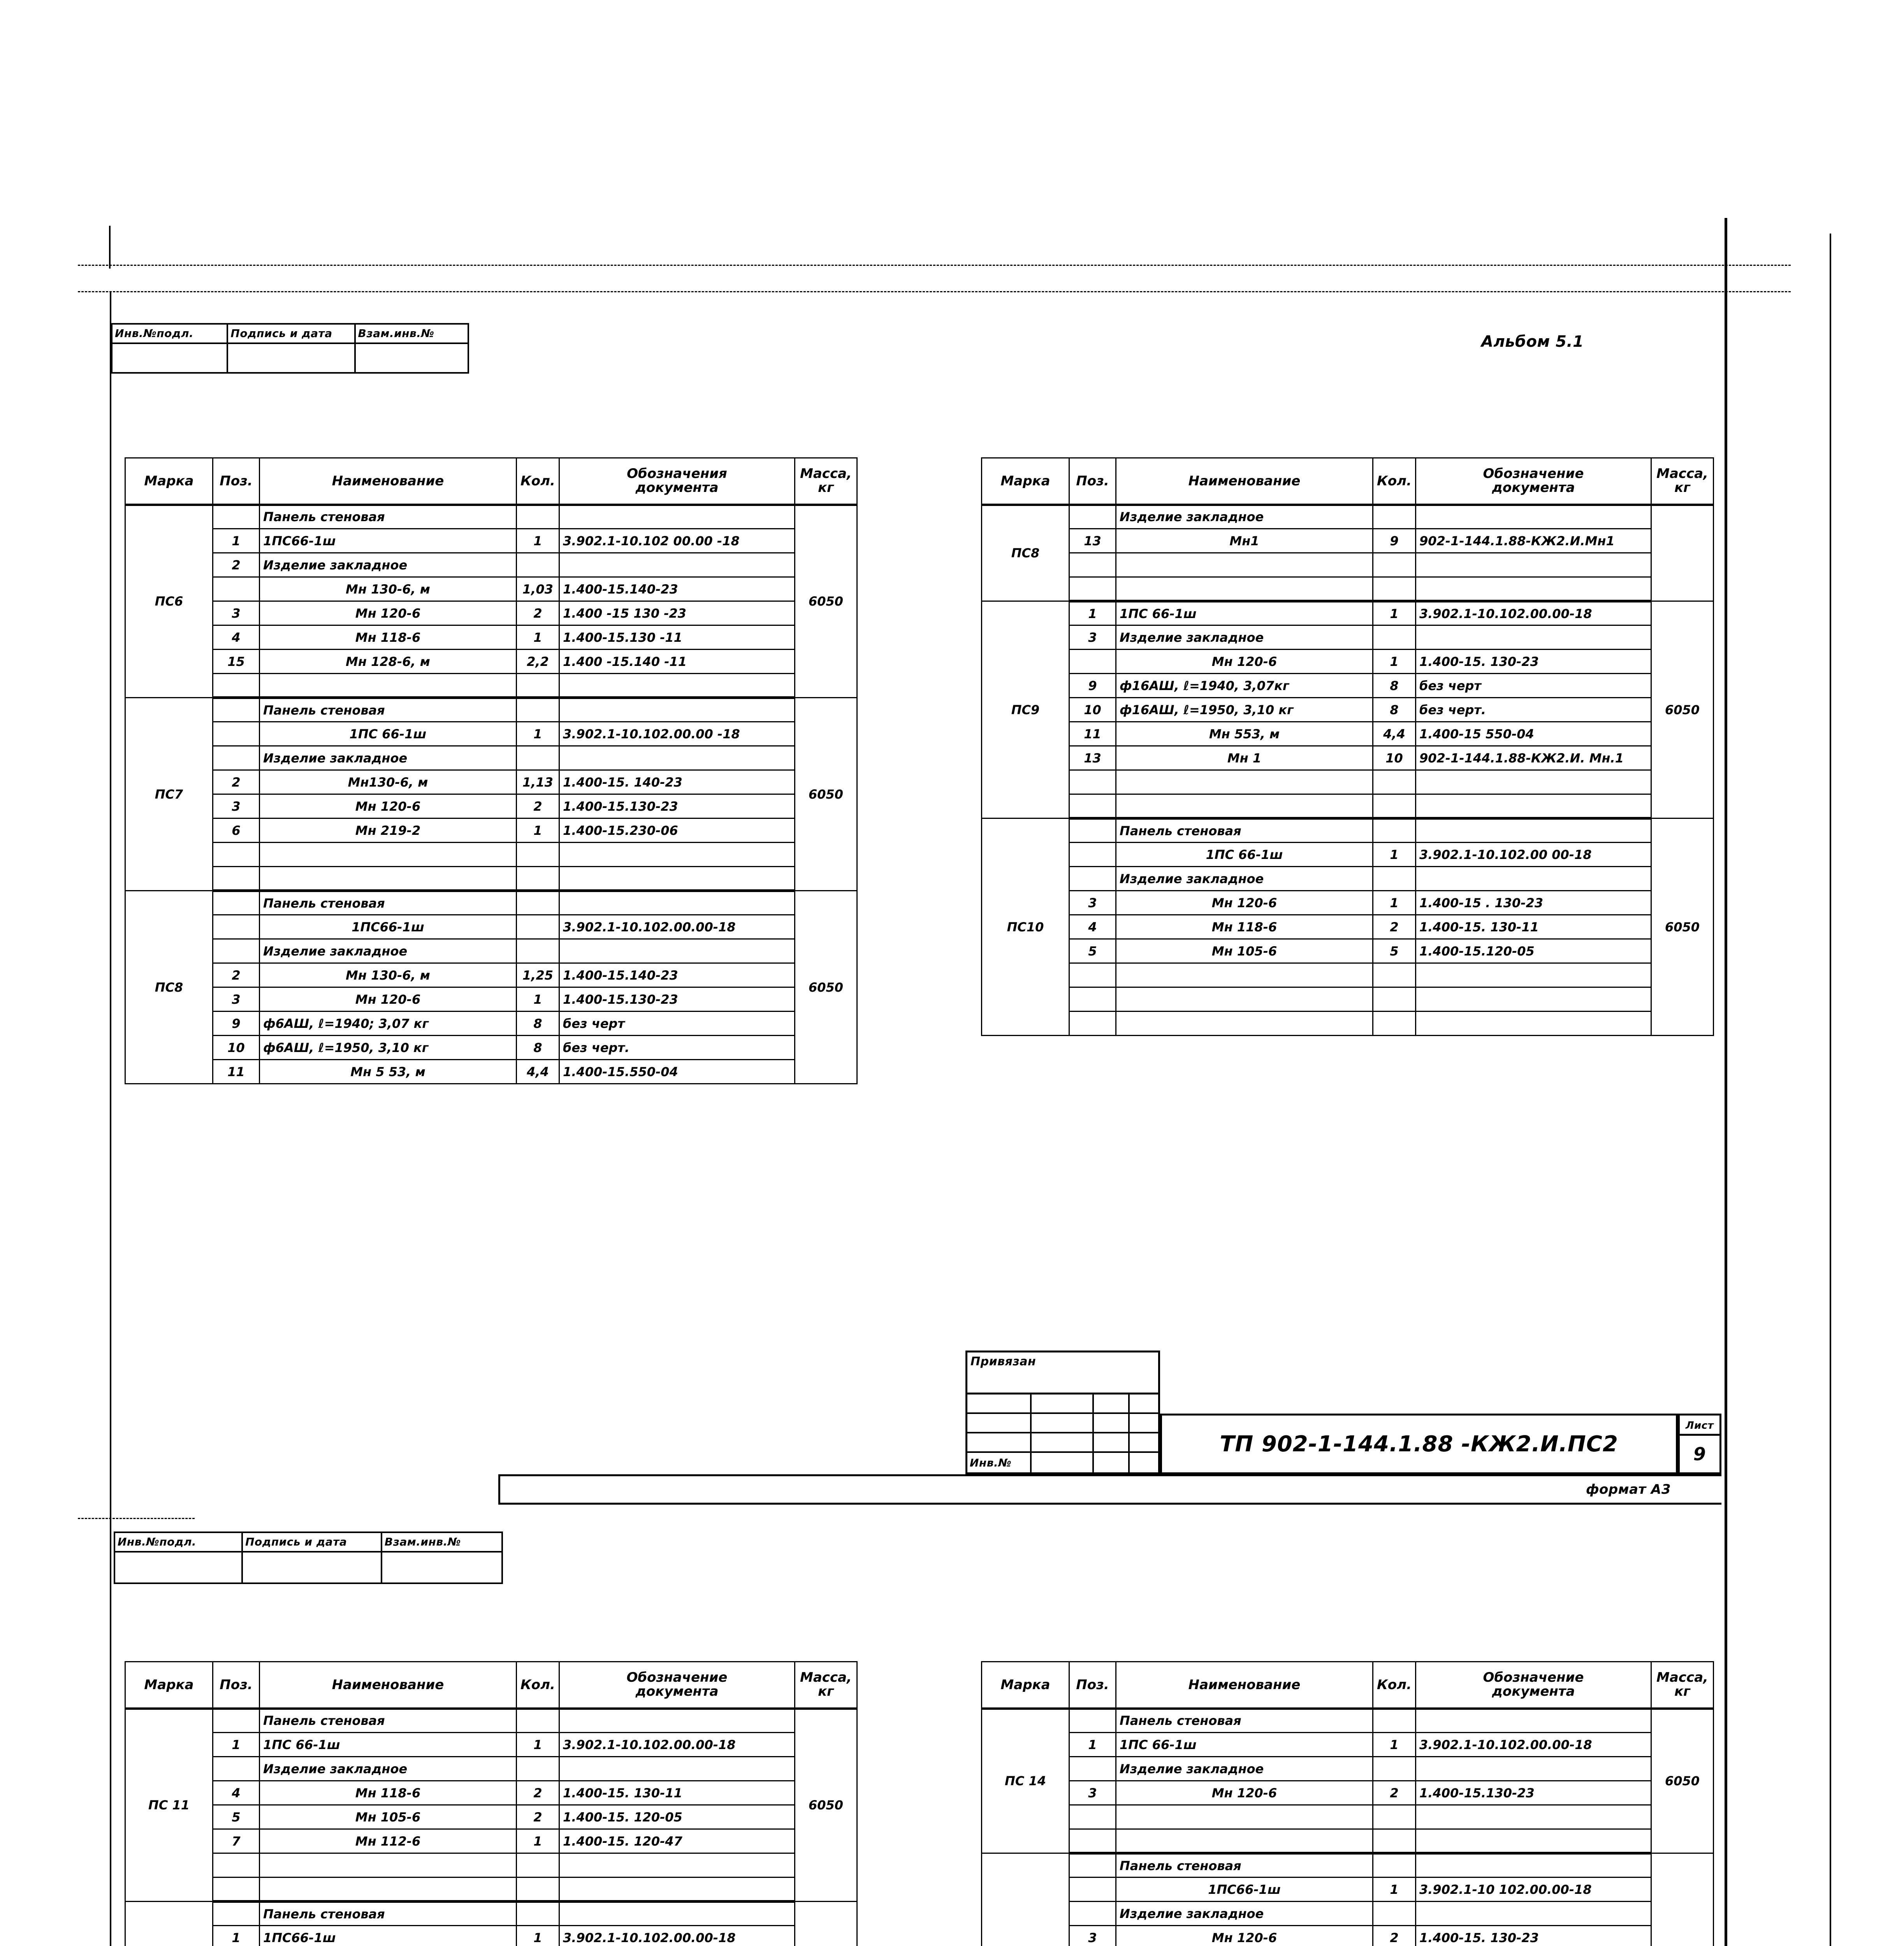 This screenshot has height=1946, width=1904. Describe the element at coordinates (1025, 1685) in the screenshot. I see `th-marka: Марка` at that location.